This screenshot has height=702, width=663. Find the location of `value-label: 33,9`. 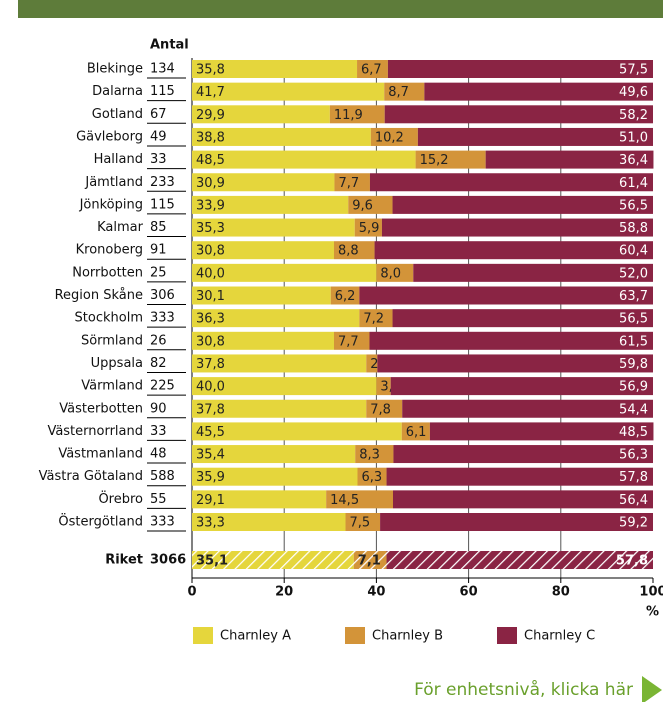

value-label: 33,9 is located at coordinates (210, 205).